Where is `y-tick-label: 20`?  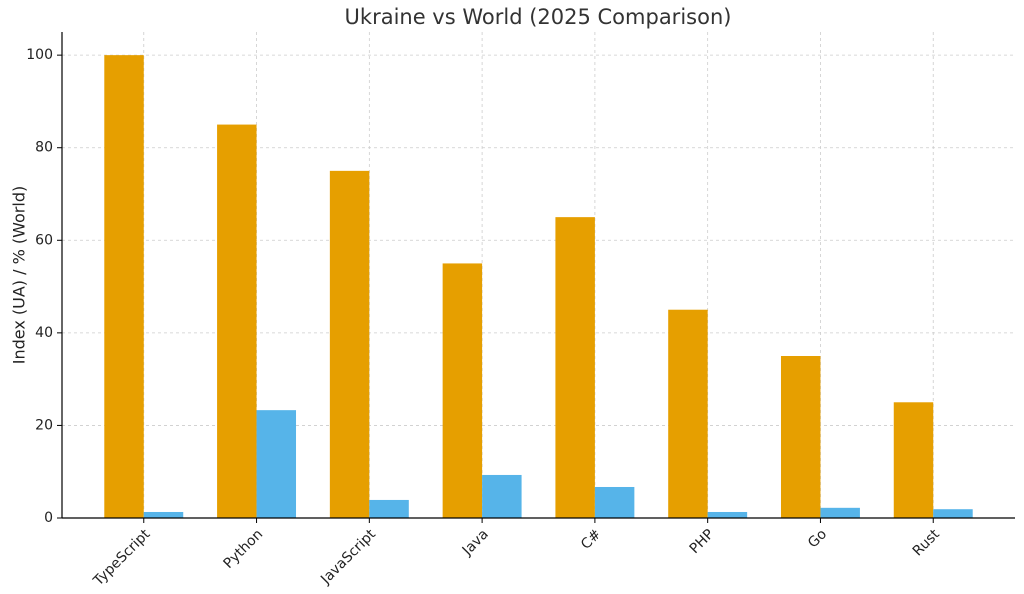 y-tick-label: 20 is located at coordinates (44, 425).